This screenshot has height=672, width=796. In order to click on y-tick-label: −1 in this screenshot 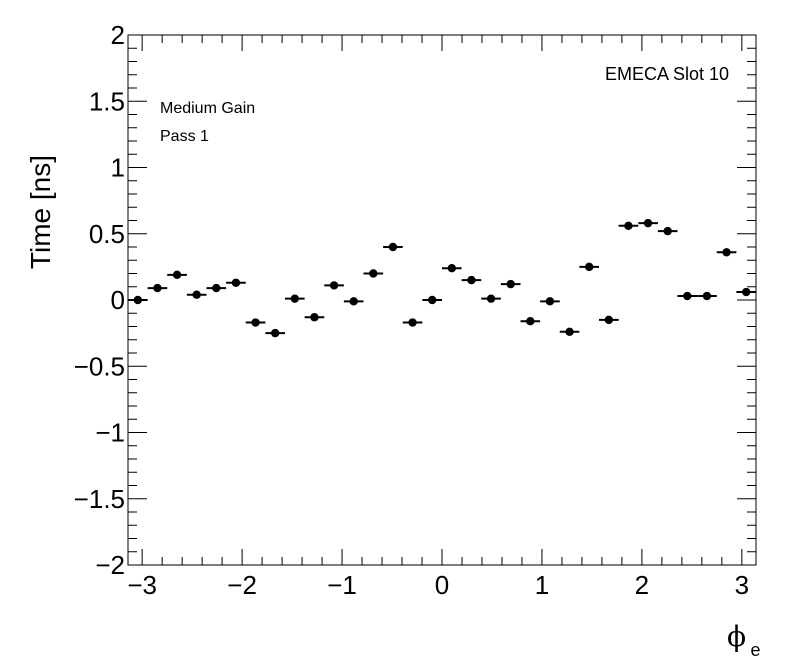, I will do `click(110, 433)`.